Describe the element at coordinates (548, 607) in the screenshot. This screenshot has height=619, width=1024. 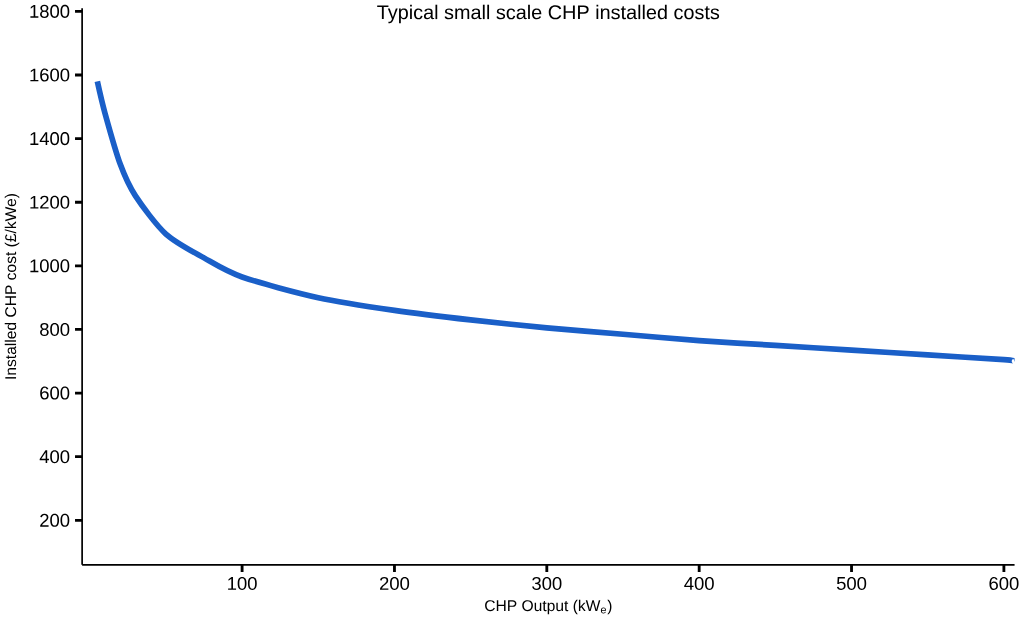
I see `x-axis-title: CHP Output (kW$_{e}$)` at that location.